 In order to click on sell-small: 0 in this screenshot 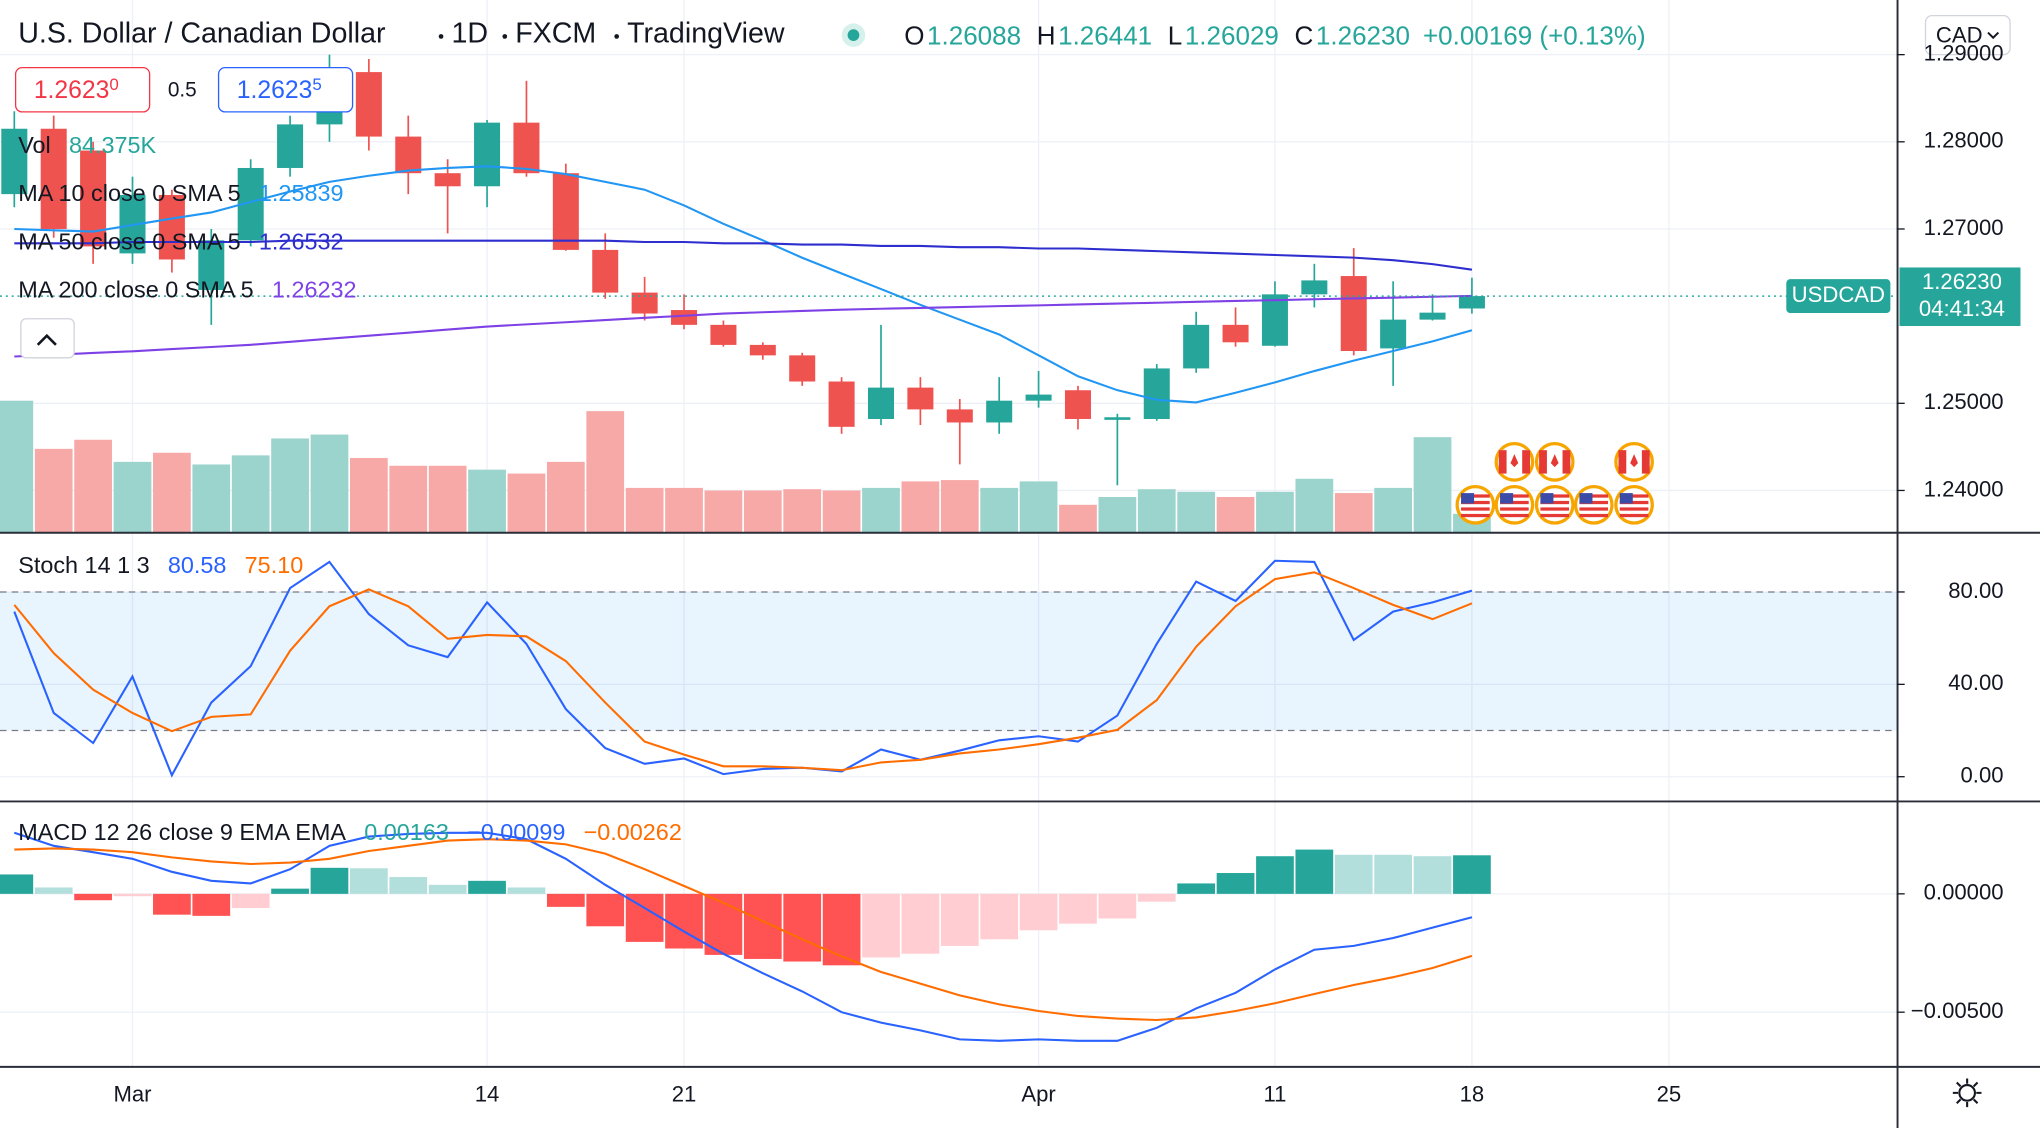, I will do `click(113, 84)`.